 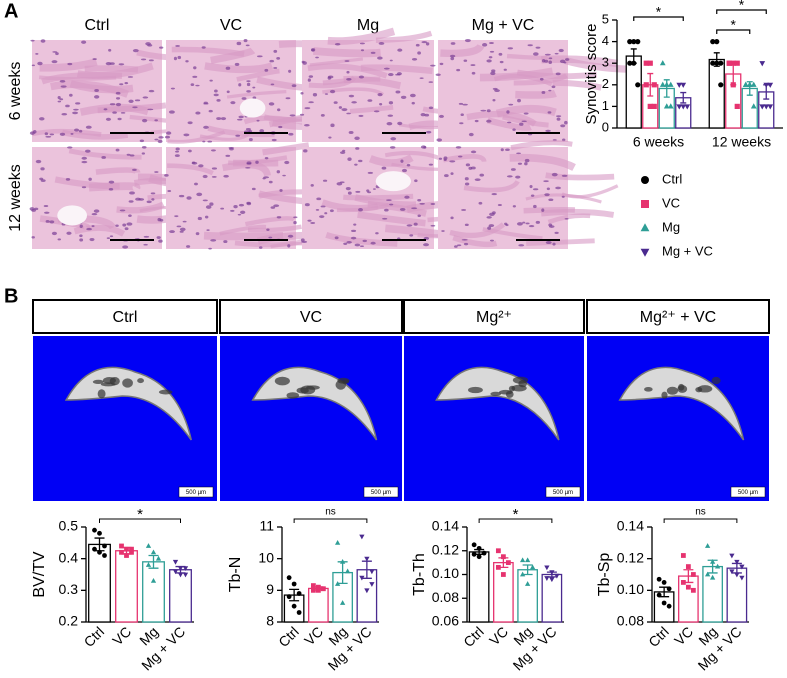 What do you see at coordinates (15, 91) in the screenshot?
I see `row-header: 6 weeks` at bounding box center [15, 91].